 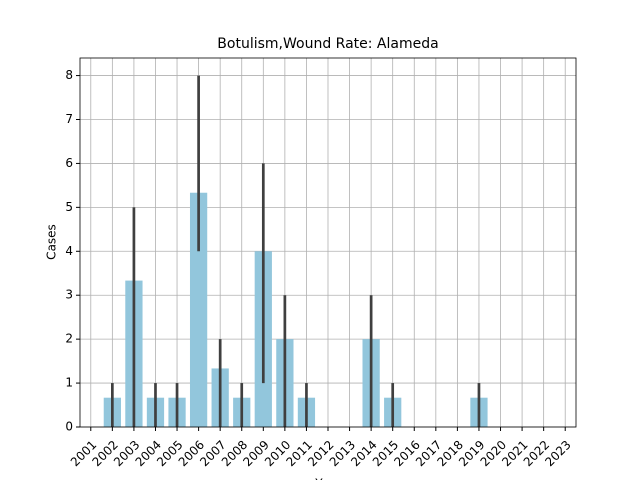 I want to click on y-tick-label: 7, so click(x=69, y=119).